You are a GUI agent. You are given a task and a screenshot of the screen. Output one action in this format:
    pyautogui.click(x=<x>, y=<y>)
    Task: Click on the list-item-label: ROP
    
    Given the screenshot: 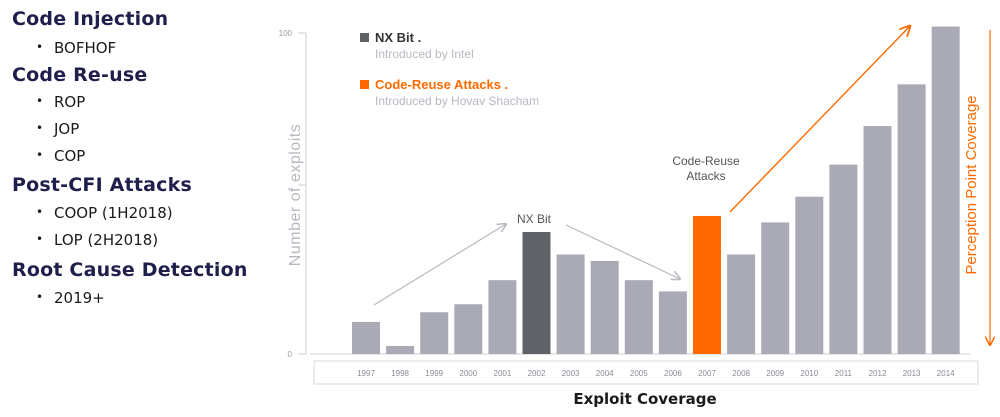 What is the action you would take?
    pyautogui.click(x=70, y=102)
    